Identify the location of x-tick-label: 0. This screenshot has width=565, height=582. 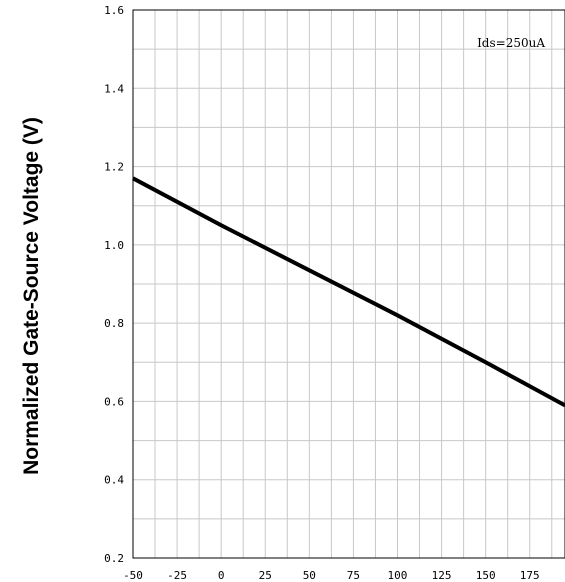
(221, 575).